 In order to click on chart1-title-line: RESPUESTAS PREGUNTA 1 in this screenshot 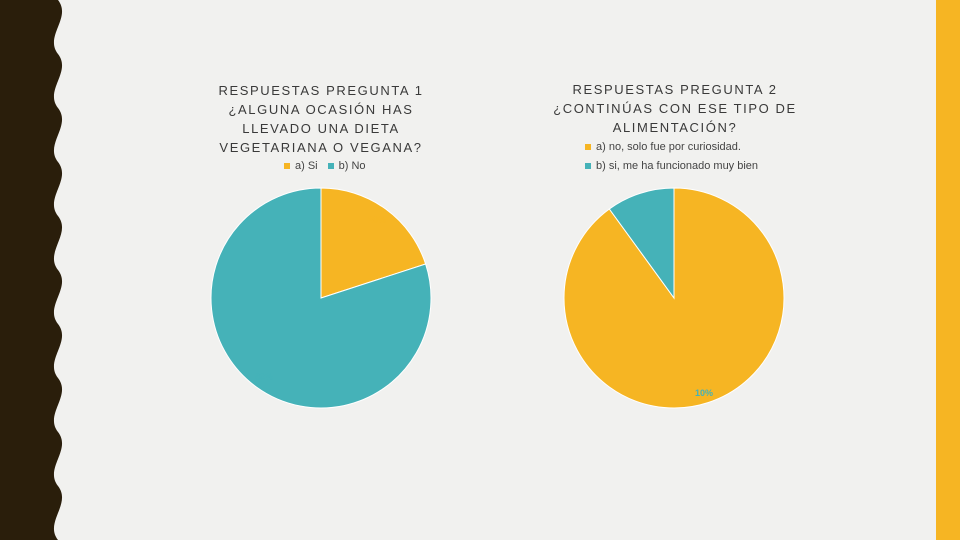, I will do `click(321, 90)`.